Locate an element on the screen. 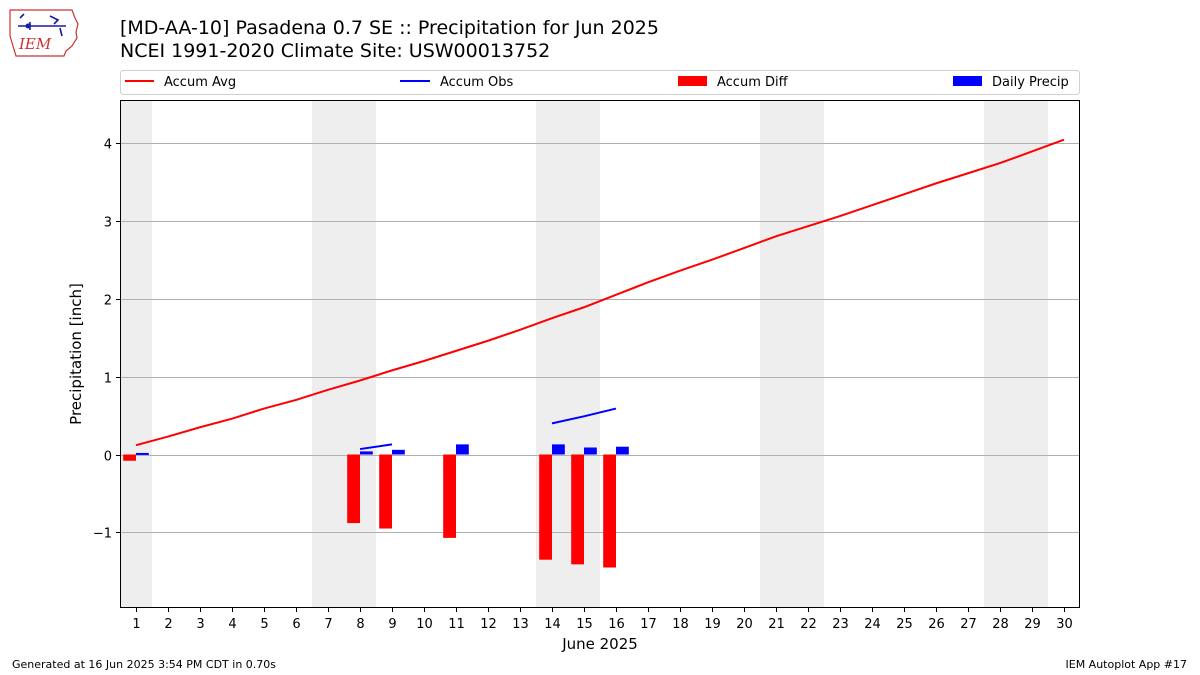 This screenshot has height=675, width=1200. y-tick-label: 0 is located at coordinates (108, 457).